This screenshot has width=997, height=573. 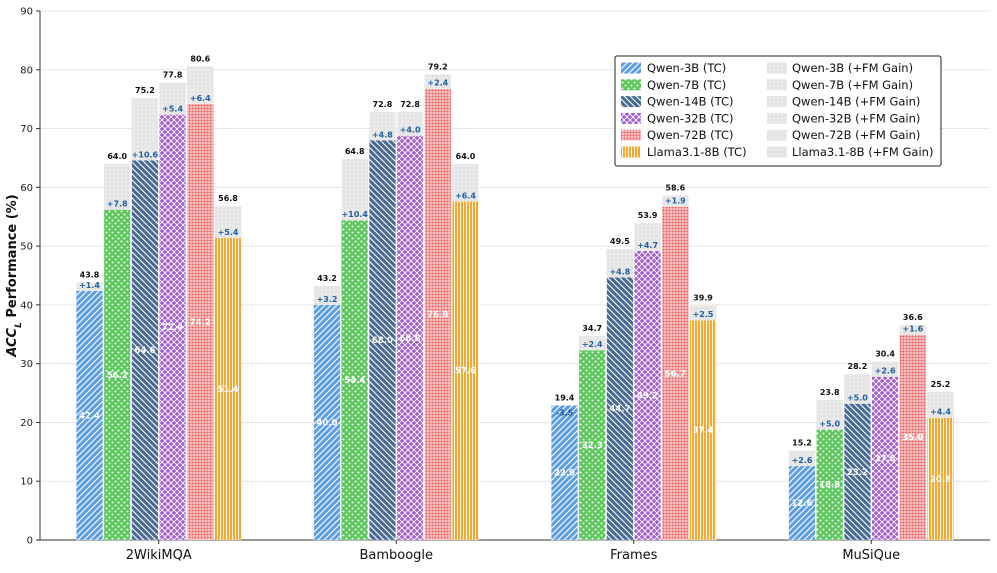 What do you see at coordinates (592, 328) in the screenshot?
I see `total-label: 34.7` at bounding box center [592, 328].